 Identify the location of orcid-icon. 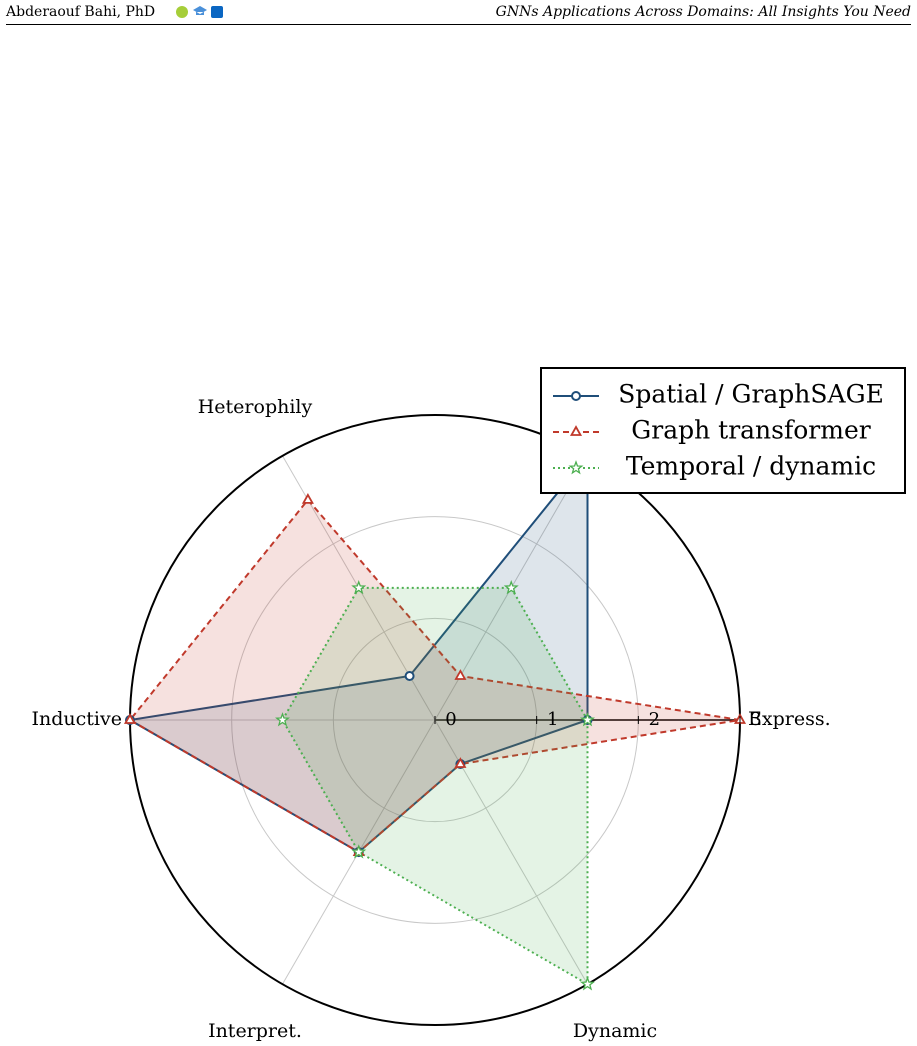
(182, 12).